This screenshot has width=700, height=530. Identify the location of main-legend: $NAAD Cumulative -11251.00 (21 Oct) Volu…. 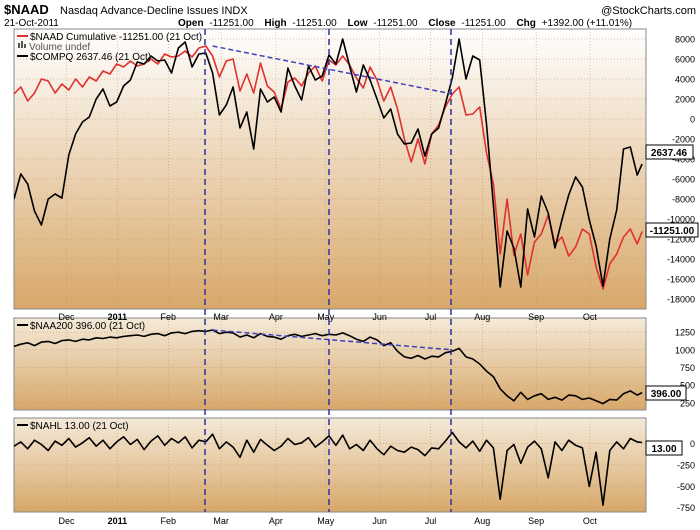
(109, 47).